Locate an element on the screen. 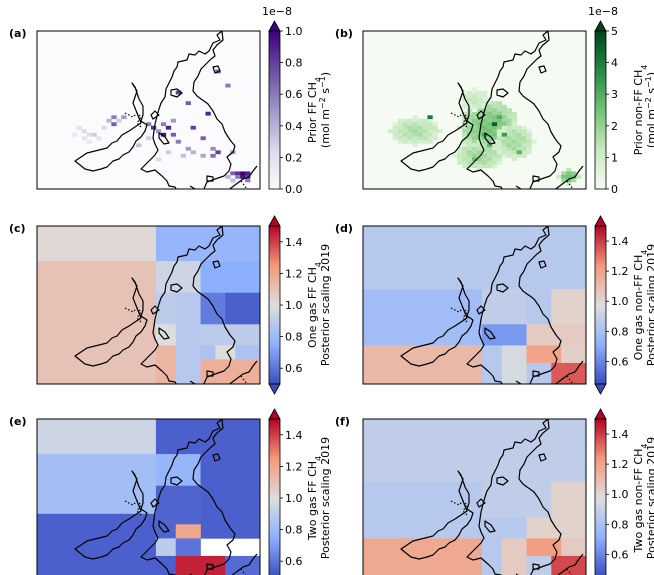 The height and width of the screenshot is (575, 654). colorbar-exponent: 1e−8 is located at coordinates (277, 11).